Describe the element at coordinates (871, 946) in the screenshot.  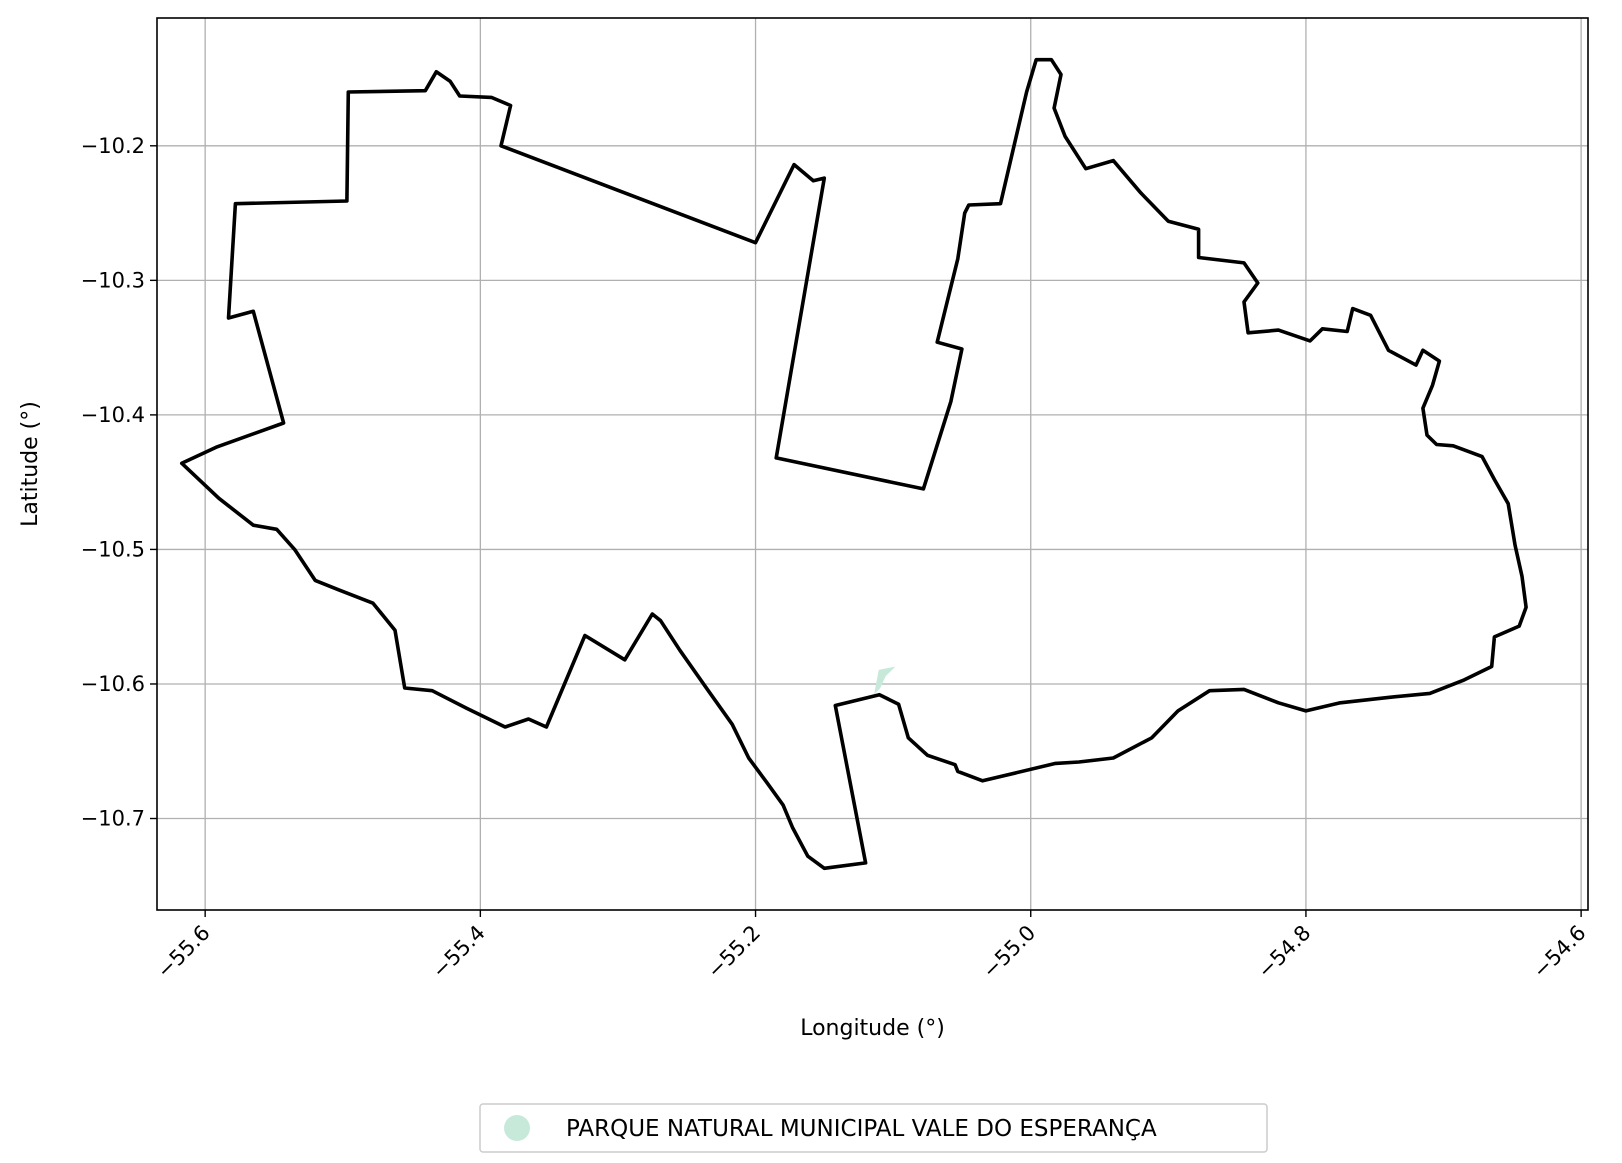
I see `x-axis-ticks: −55.6 −55.4 −55.2 −55.0 −54.8 −54.6` at that location.